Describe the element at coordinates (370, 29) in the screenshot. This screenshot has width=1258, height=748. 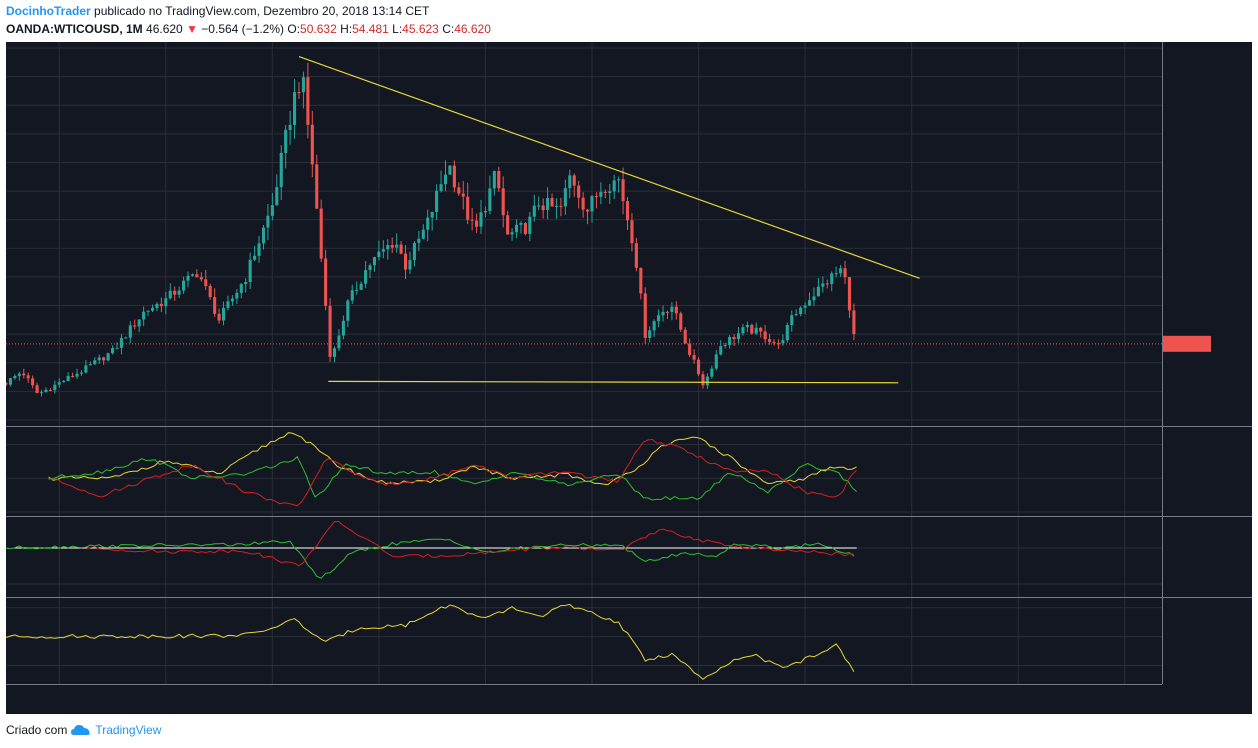
I see `high-value: 54.481` at that location.